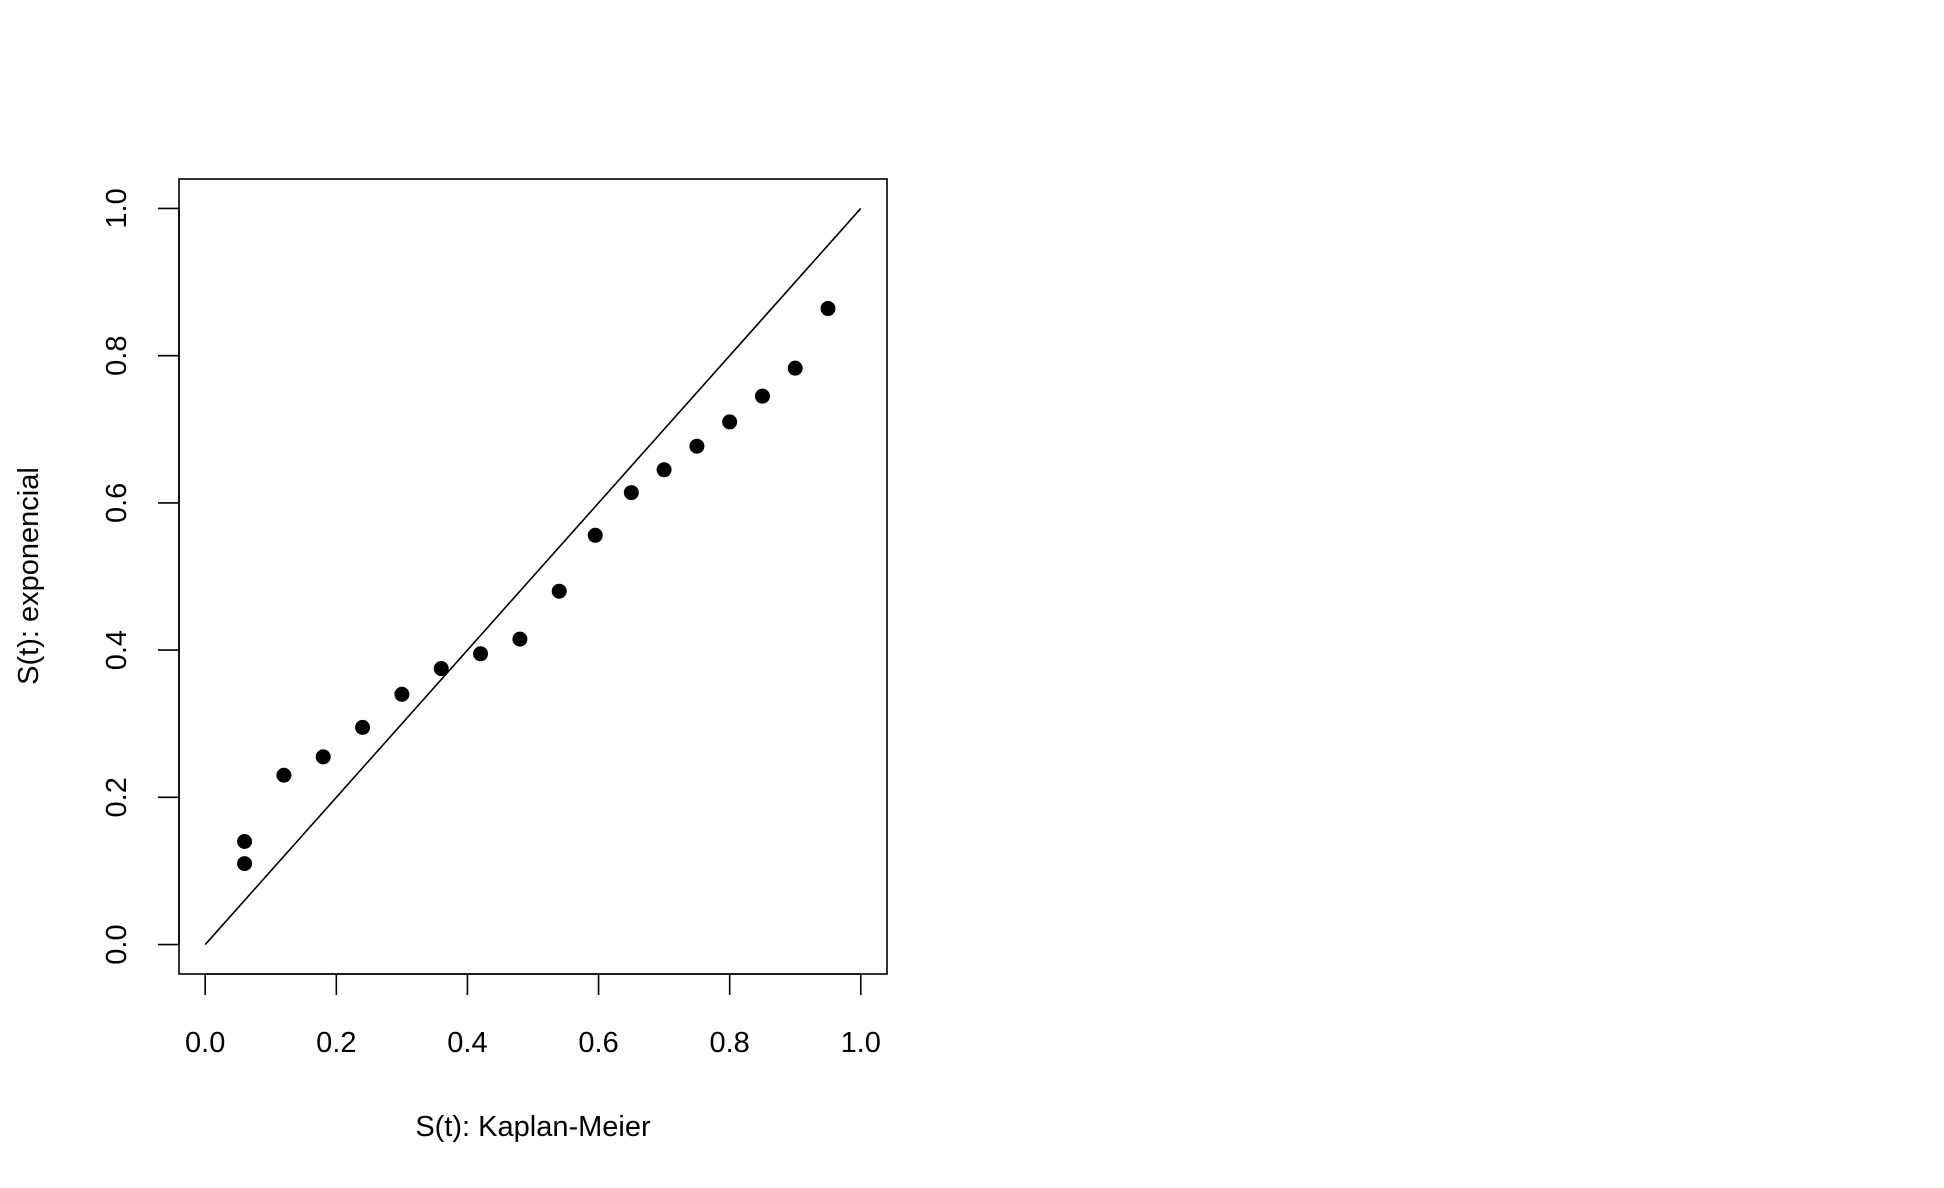  What do you see at coordinates (117, 503) in the screenshot?
I see `y-tick-label: 0.6` at bounding box center [117, 503].